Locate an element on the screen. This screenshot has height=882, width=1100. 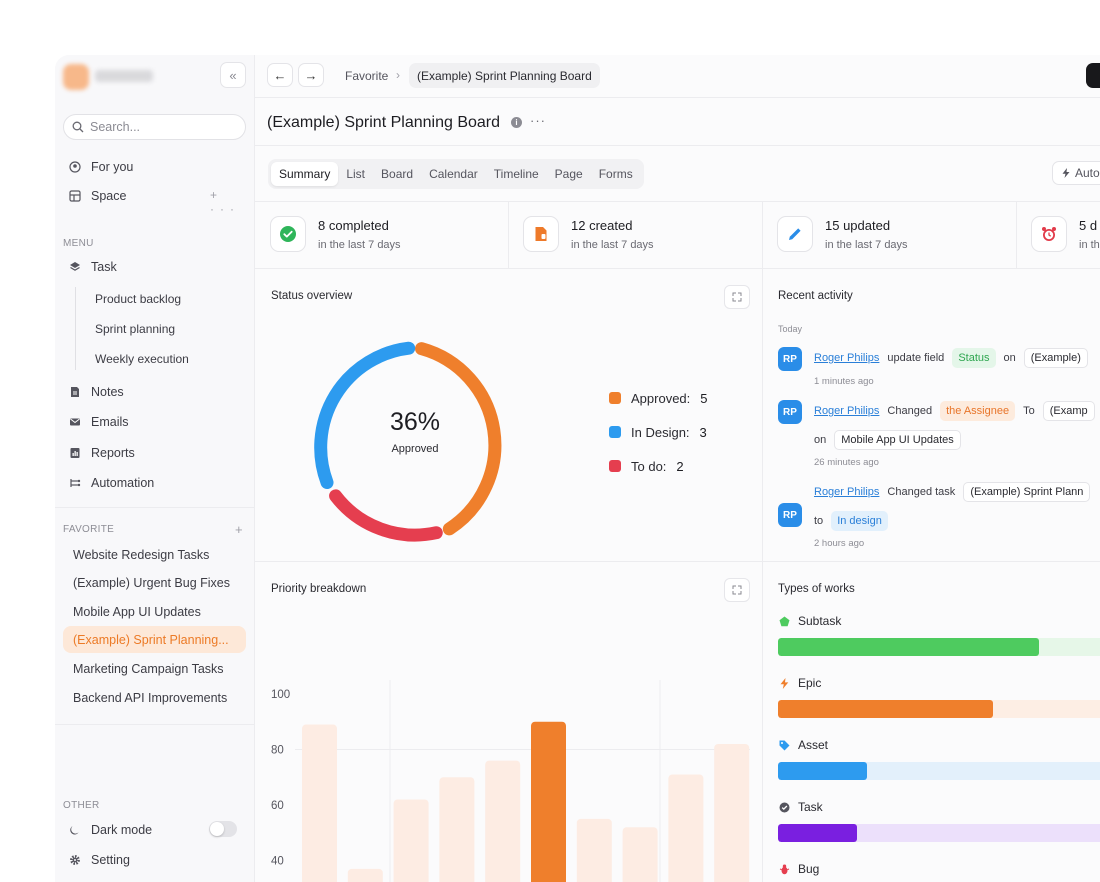
forward-button: → is located at coordinates (311, 75).